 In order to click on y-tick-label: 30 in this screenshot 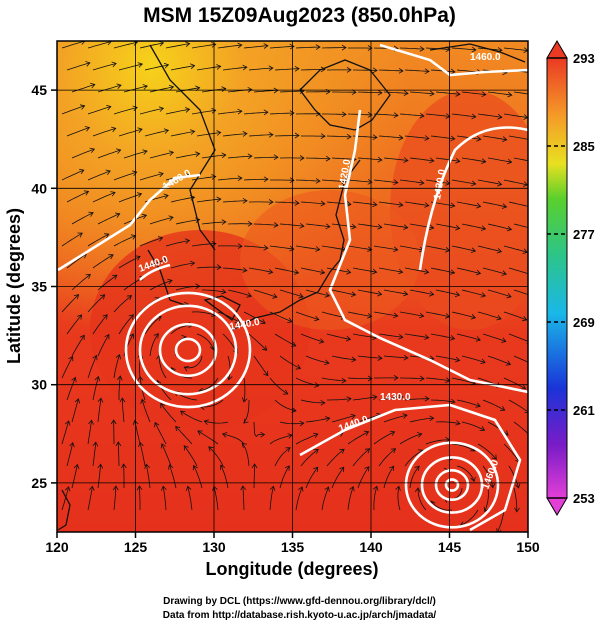, I will do `click(39, 385)`.